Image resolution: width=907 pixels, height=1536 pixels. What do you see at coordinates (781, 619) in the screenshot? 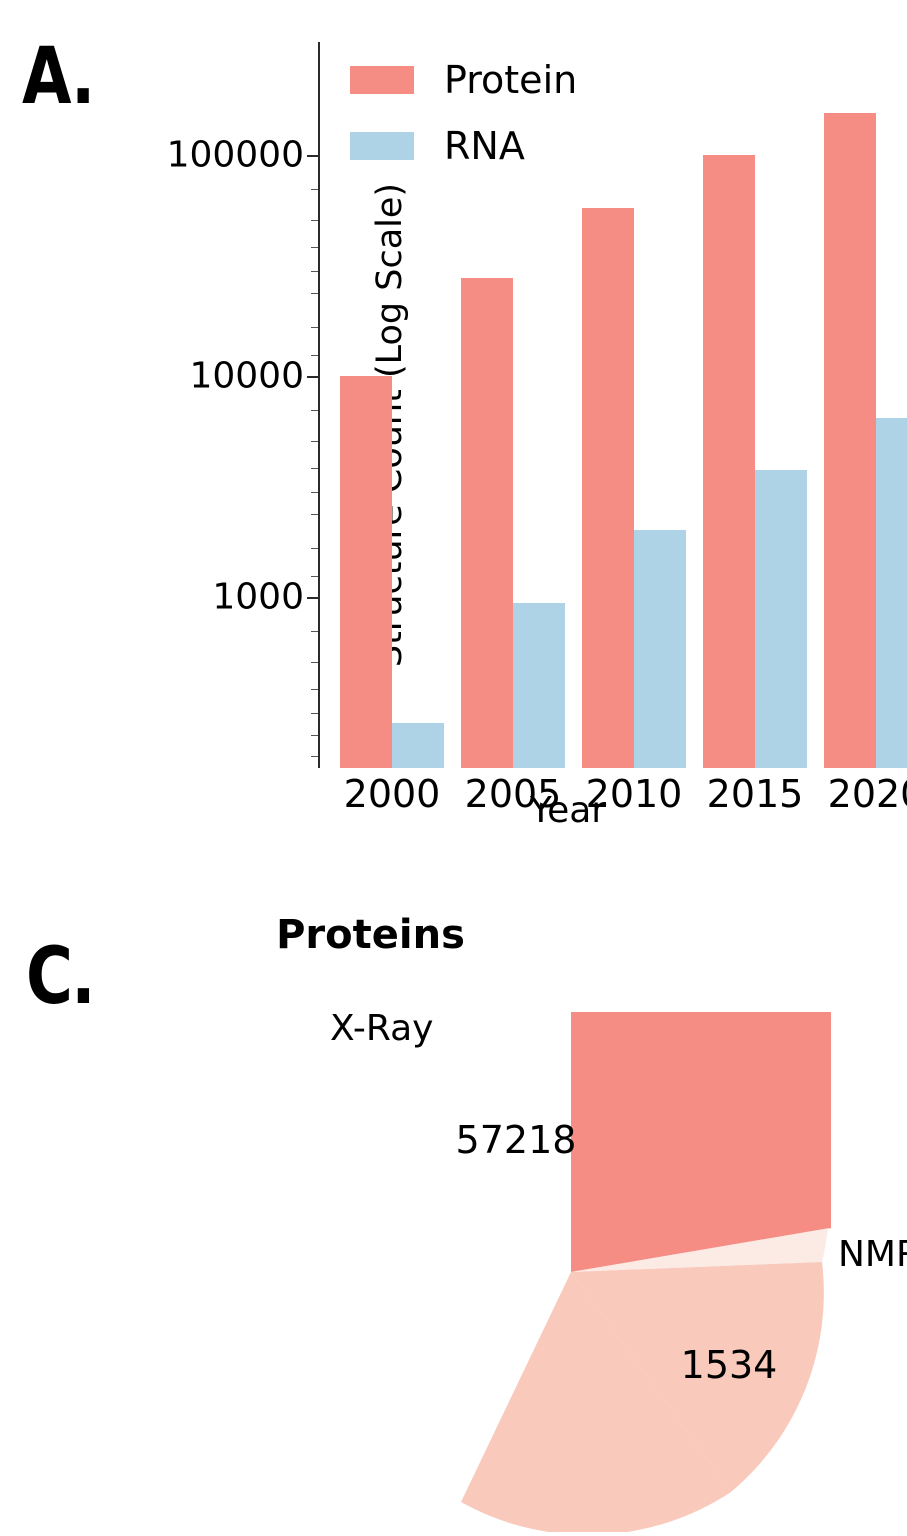
I see `bar-rna-2015` at bounding box center [781, 619].